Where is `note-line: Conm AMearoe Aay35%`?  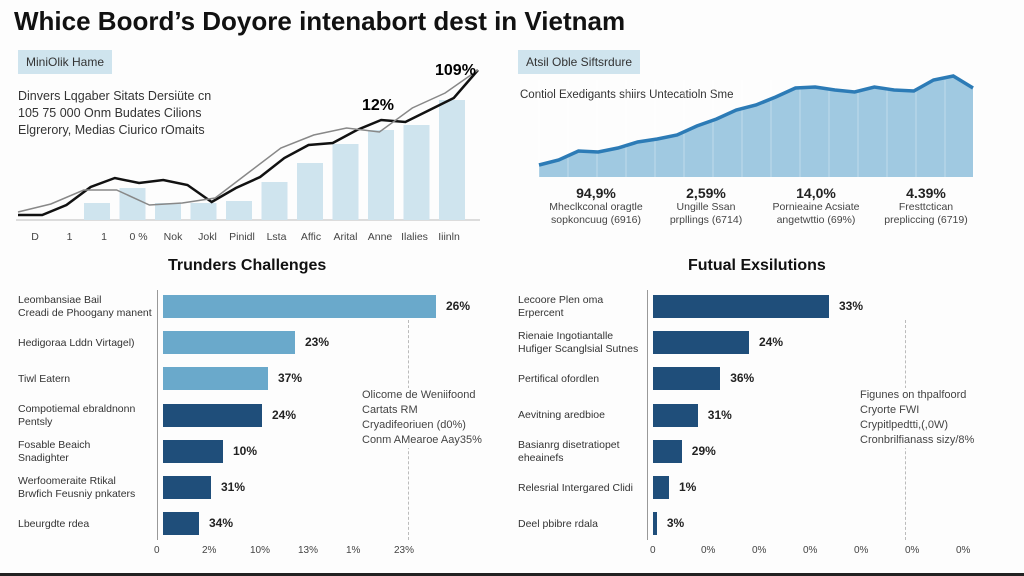 note-line: Conm AMearoe Aay35% is located at coordinates (422, 440).